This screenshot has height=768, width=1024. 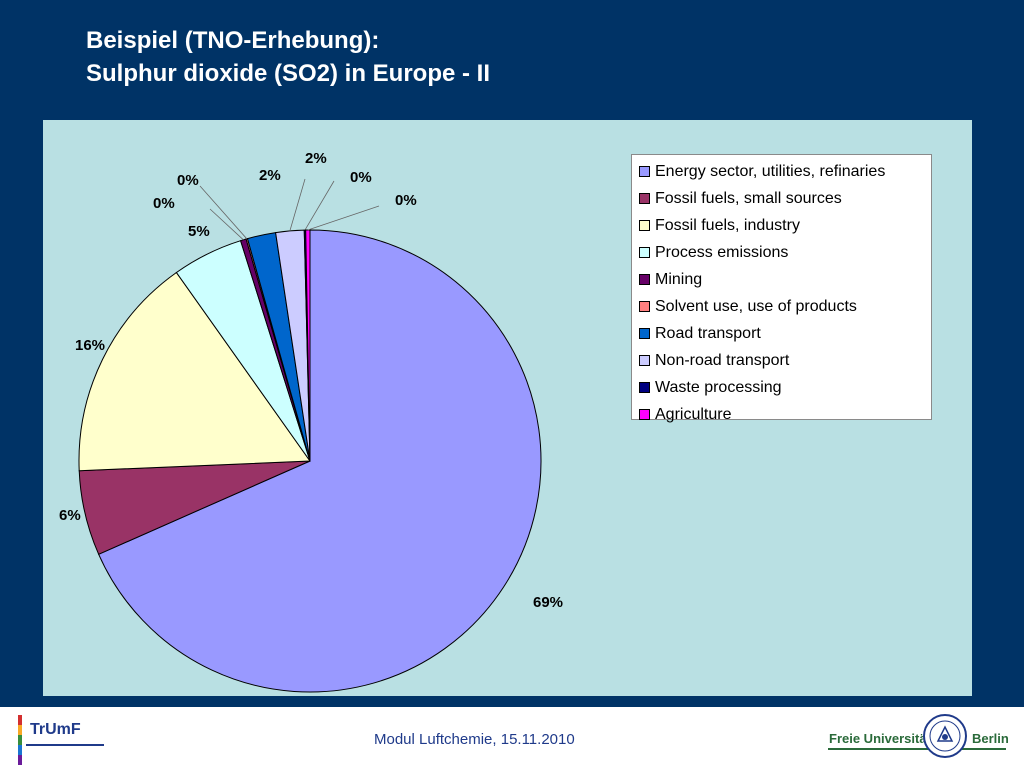 I want to click on legend-item: Road transport, so click(x=785, y=333).